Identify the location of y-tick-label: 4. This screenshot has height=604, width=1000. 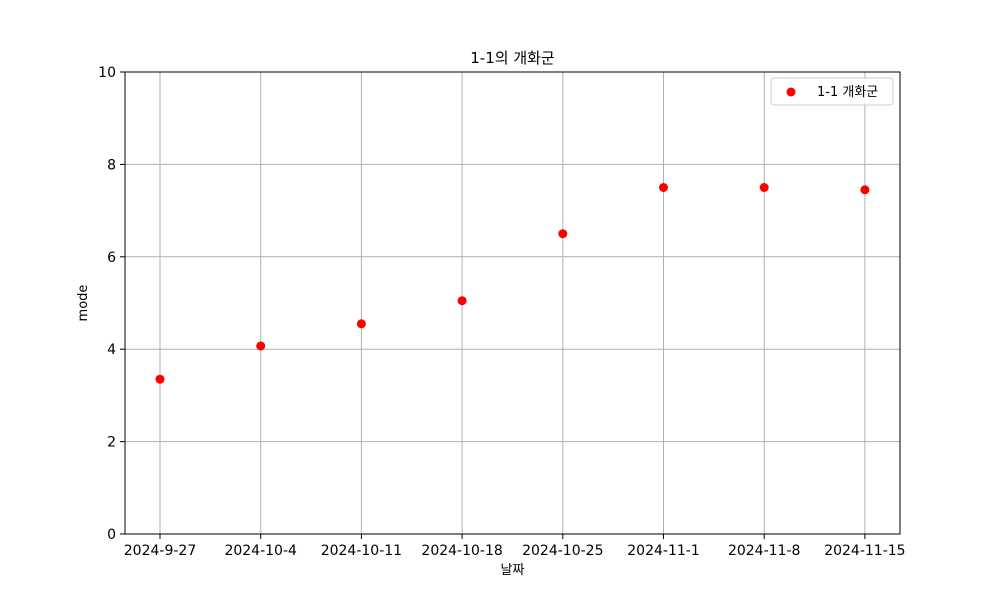
(111, 350).